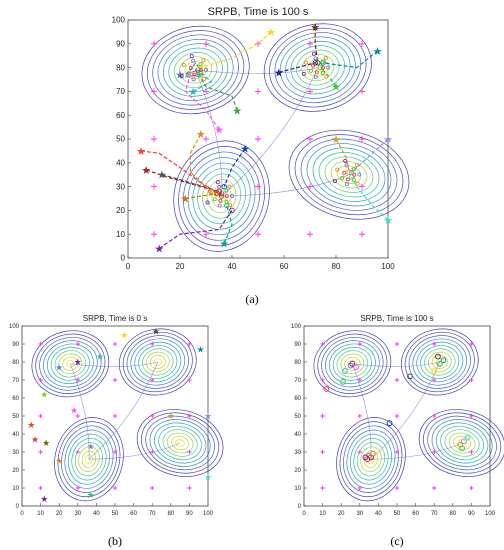 This screenshot has width=504, height=550. Describe the element at coordinates (120, 67) in the screenshot. I see `y-tick-label: 80` at that location.